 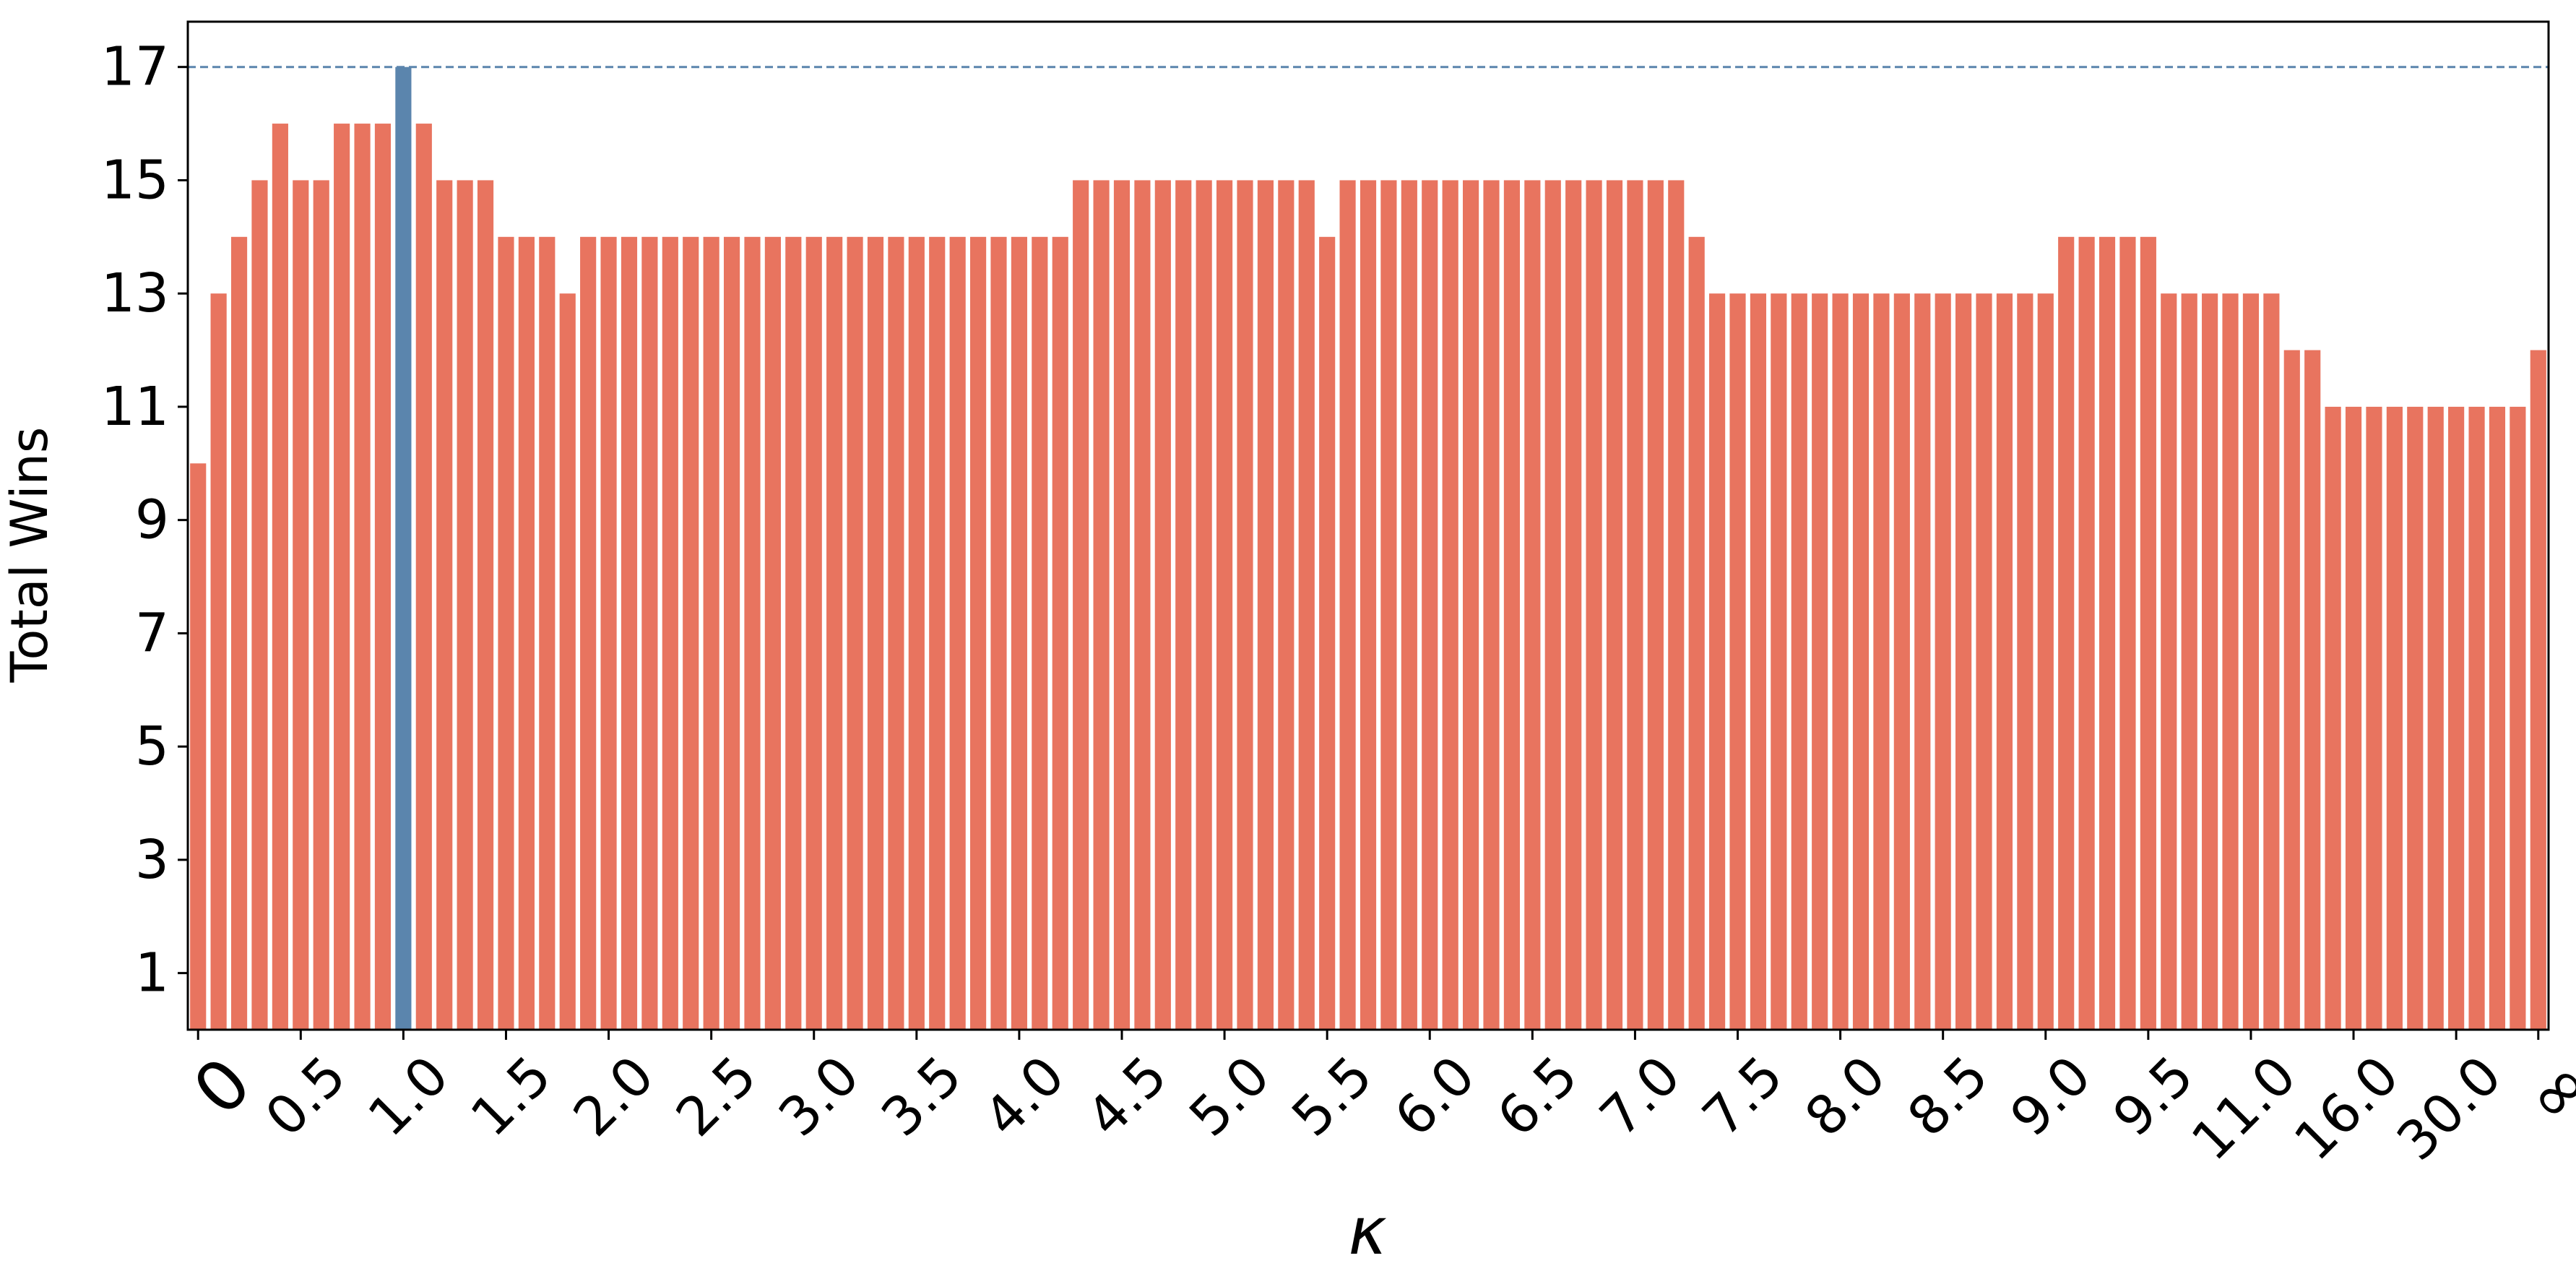 I want to click on x-tick-label: 4.5, so click(x=1127, y=1096).